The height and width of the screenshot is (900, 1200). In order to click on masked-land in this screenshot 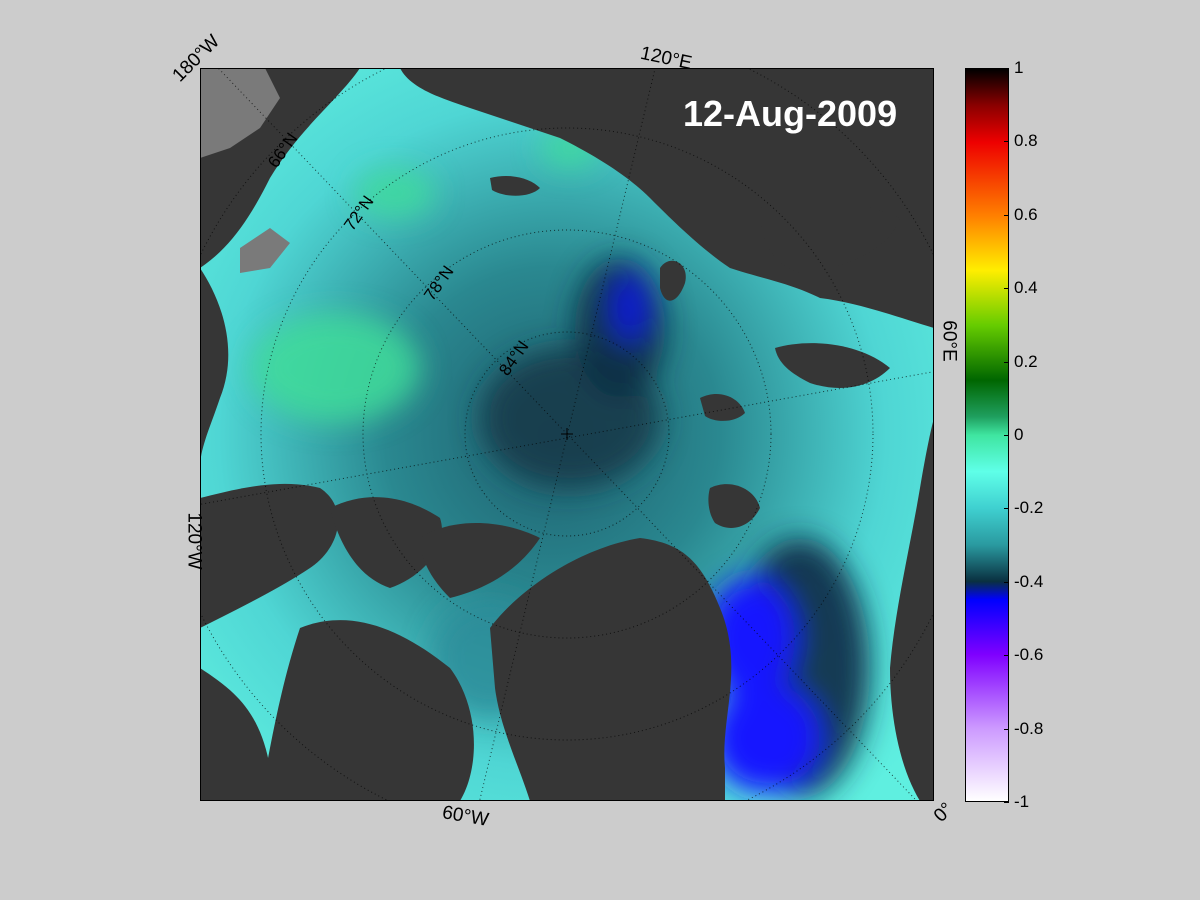, I will do `click(245, 170)`.